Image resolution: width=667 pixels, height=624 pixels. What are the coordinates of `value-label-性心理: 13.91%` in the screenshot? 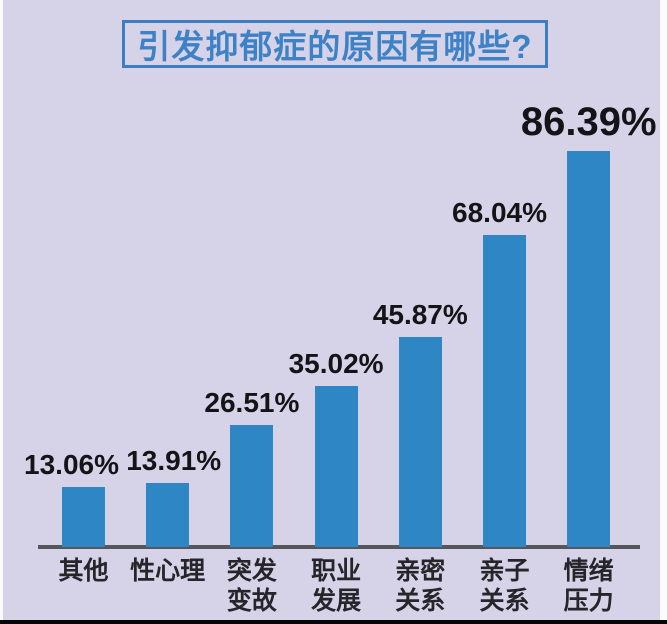 It's located at (174, 460).